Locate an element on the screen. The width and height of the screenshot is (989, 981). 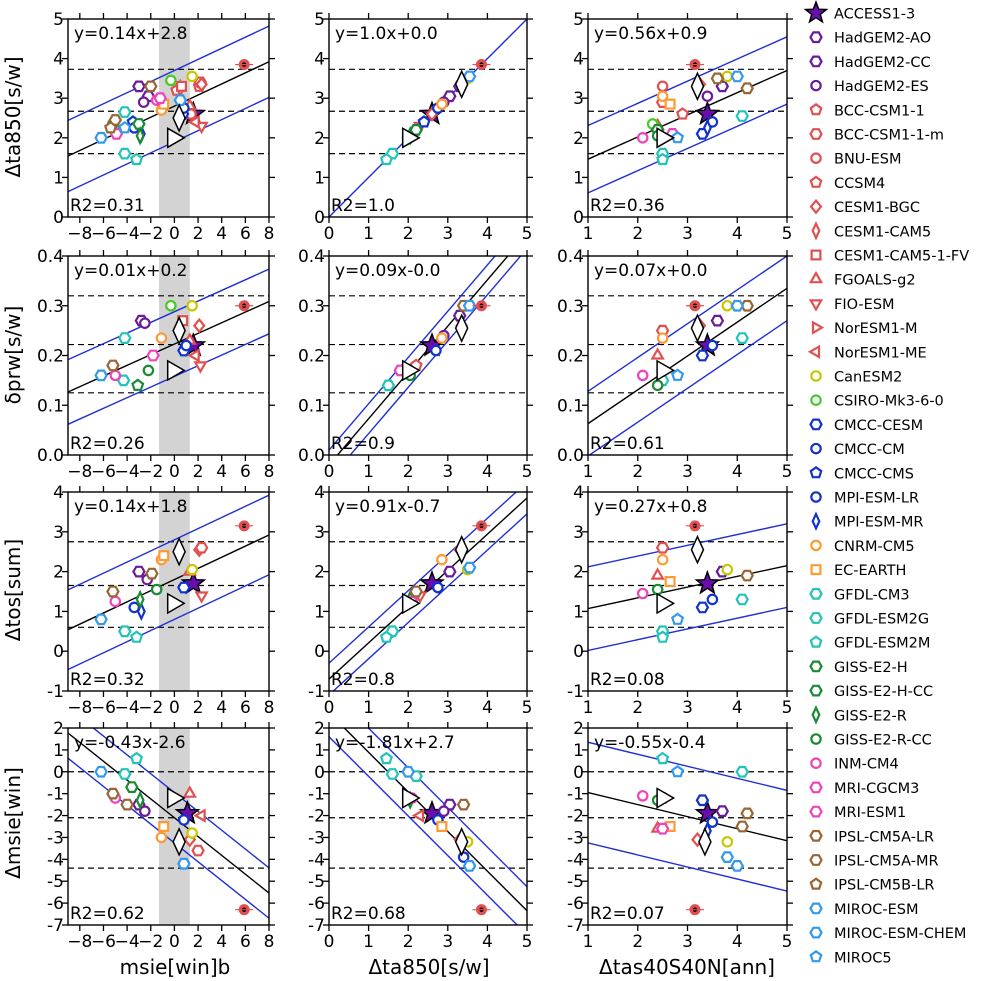
legend-item: MRI-CGCM3 is located at coordinates (864, 789).